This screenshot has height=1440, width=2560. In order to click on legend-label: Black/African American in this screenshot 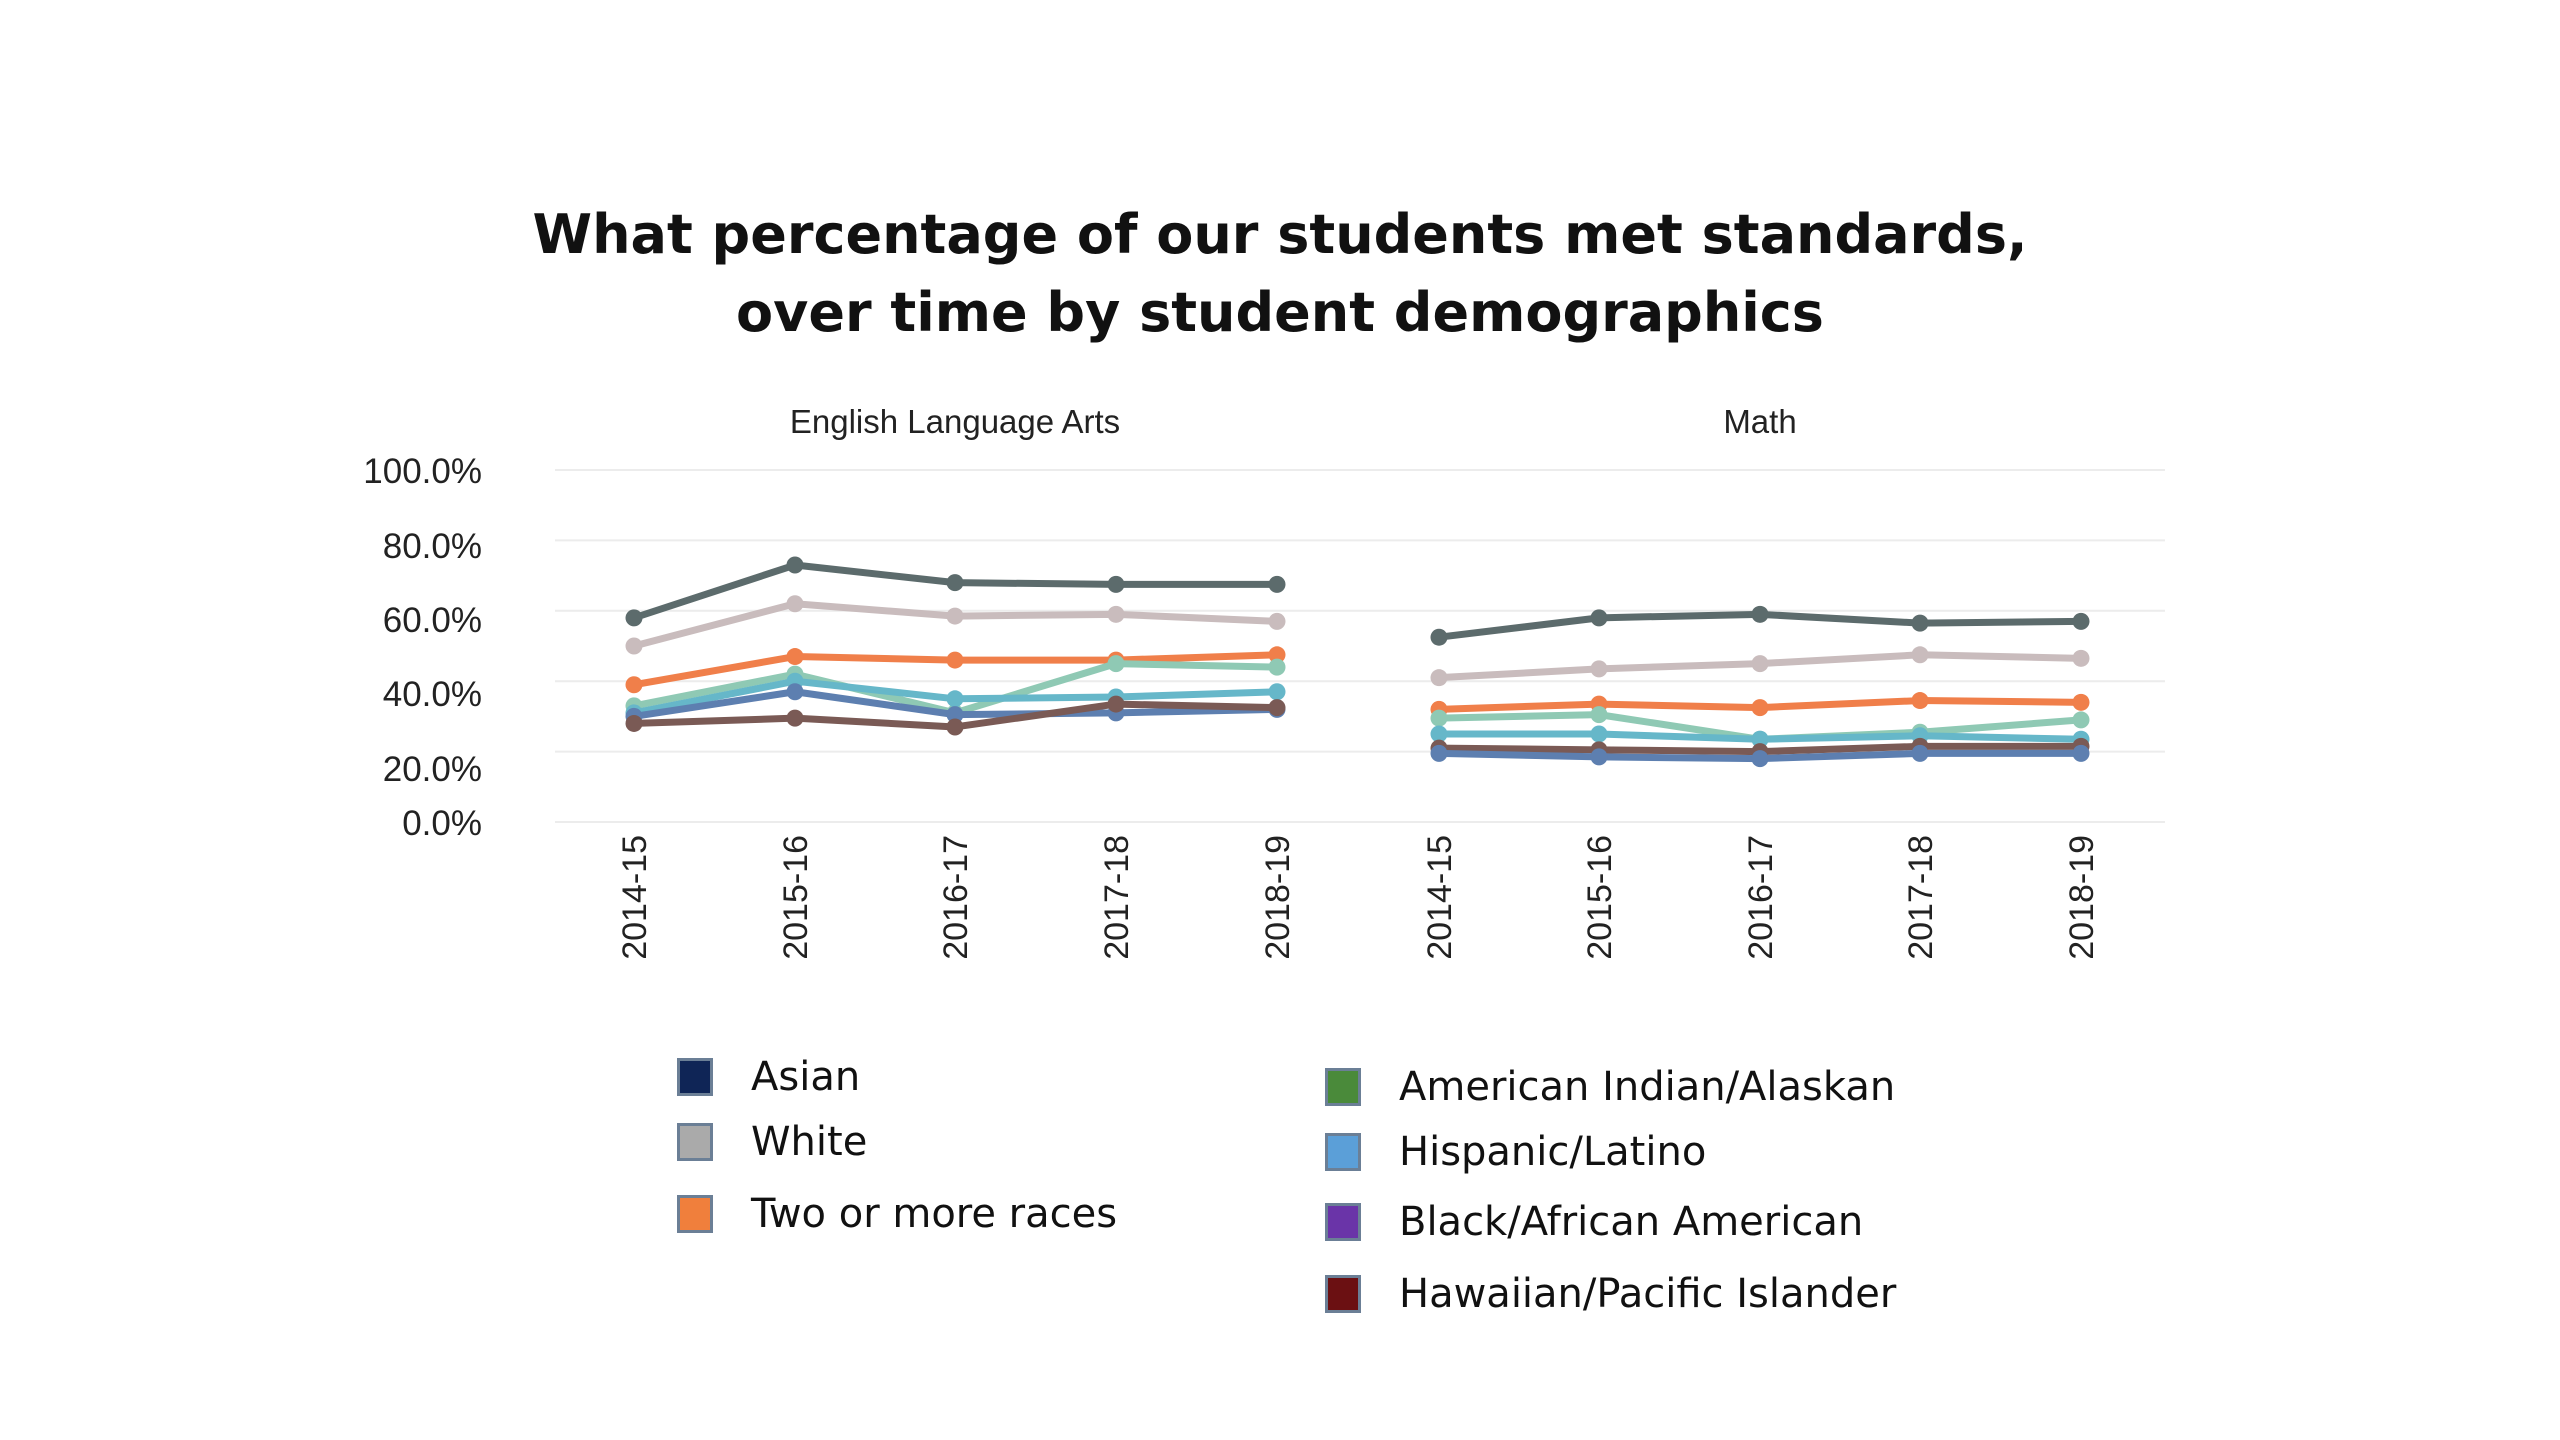, I will do `click(1631, 1222)`.